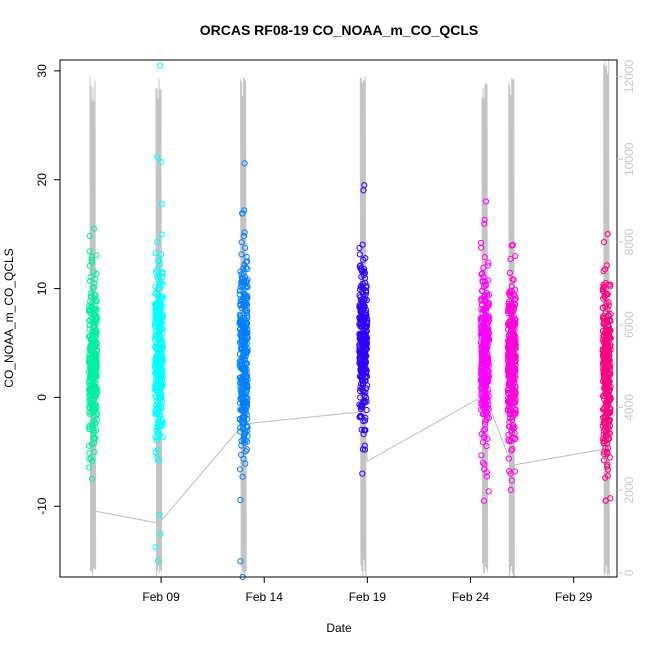 This screenshot has height=650, width=650. Describe the element at coordinates (574, 597) in the screenshot. I see `x-tick-label: Feb 29` at that location.